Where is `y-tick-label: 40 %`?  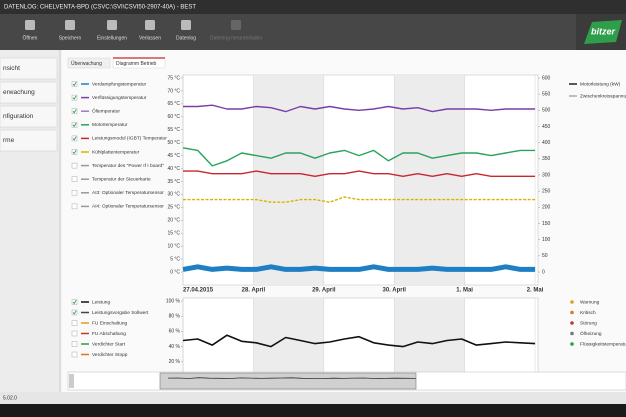
y-tick-label: 40 % is located at coordinates (175, 347).